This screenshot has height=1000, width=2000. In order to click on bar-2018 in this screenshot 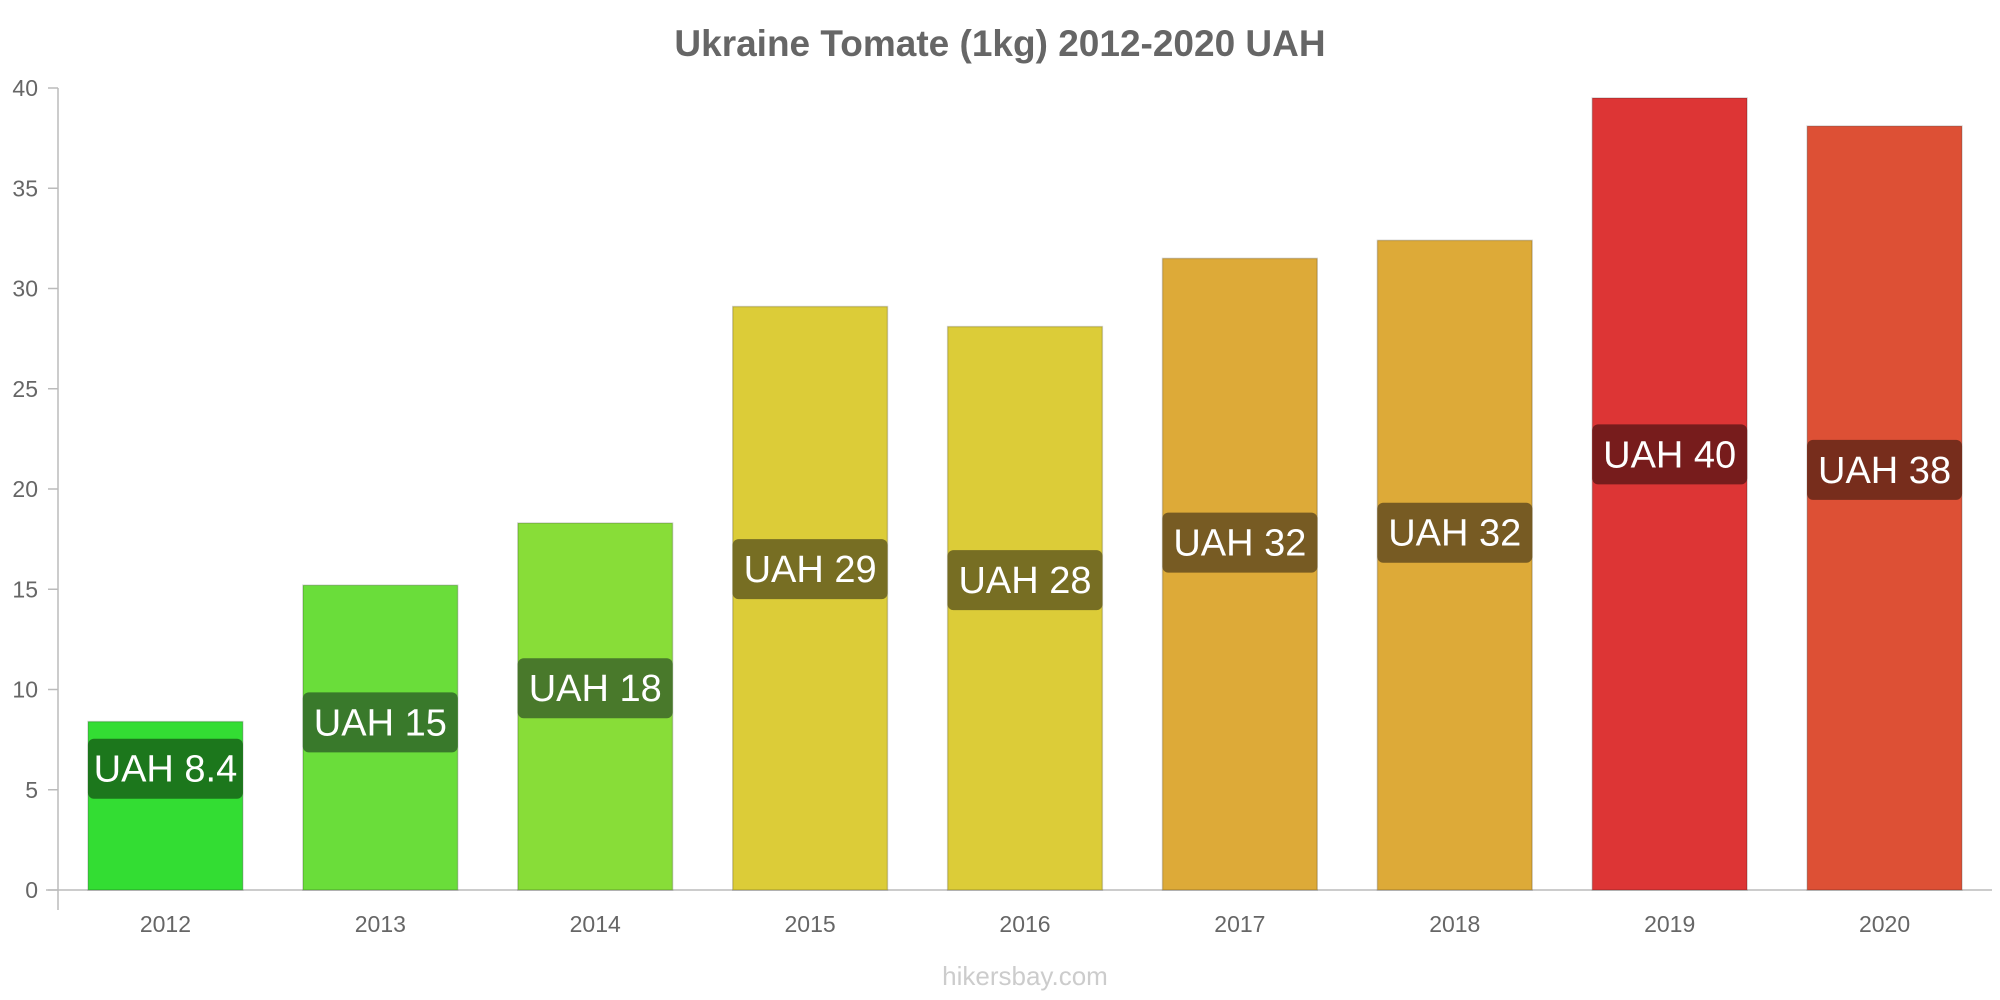, I will do `click(1454, 565)`.